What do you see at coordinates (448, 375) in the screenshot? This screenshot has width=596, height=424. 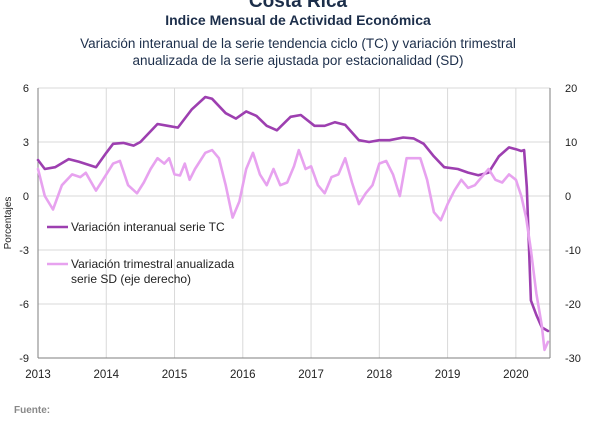 I see `x-tick-label: 2019` at bounding box center [448, 375].